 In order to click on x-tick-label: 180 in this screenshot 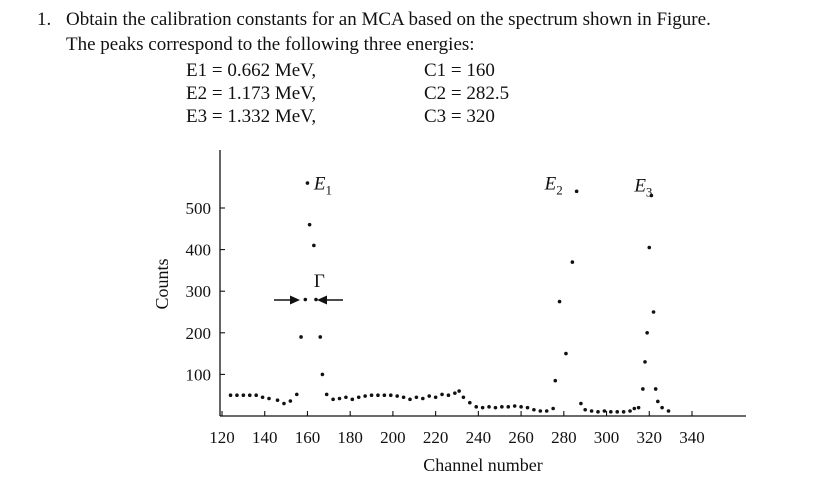, I will do `click(350, 437)`.